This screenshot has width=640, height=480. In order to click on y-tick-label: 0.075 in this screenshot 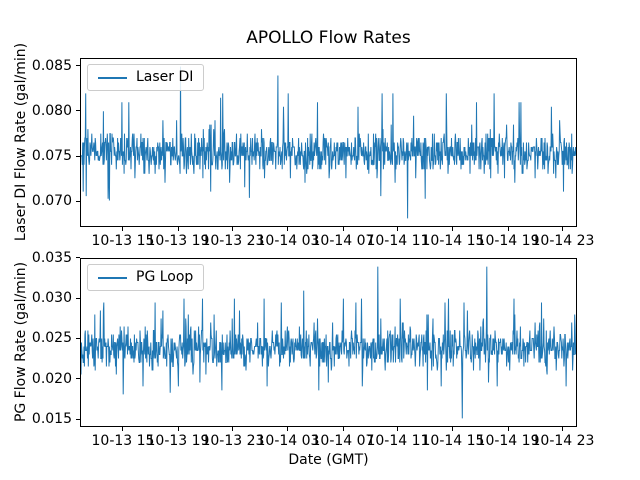, I will do `click(51, 156)`.